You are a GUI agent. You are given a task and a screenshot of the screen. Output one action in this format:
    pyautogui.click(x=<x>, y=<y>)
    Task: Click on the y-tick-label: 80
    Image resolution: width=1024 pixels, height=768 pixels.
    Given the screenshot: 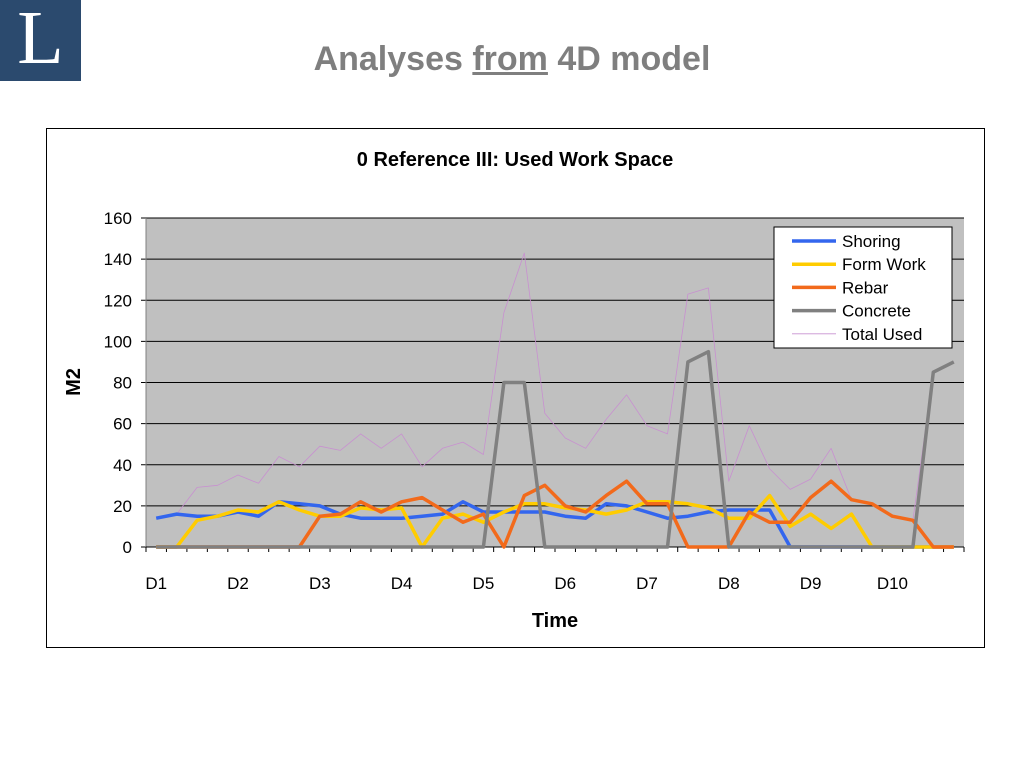 What is the action you would take?
    pyautogui.click(x=122, y=383)
    